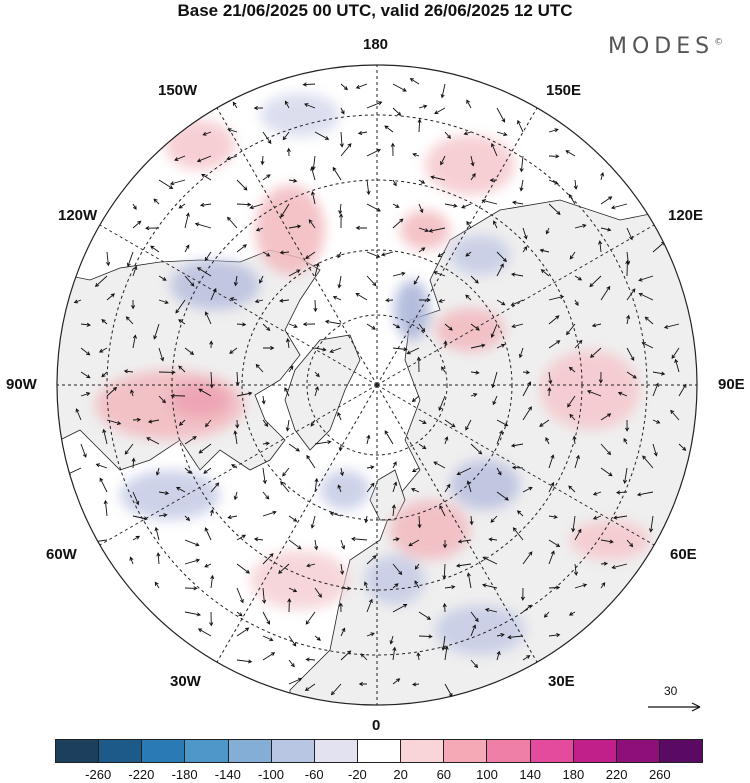 This screenshot has height=783, width=750. Describe the element at coordinates (376, 725) in the screenshot. I see `lon-label-0: 0` at that location.